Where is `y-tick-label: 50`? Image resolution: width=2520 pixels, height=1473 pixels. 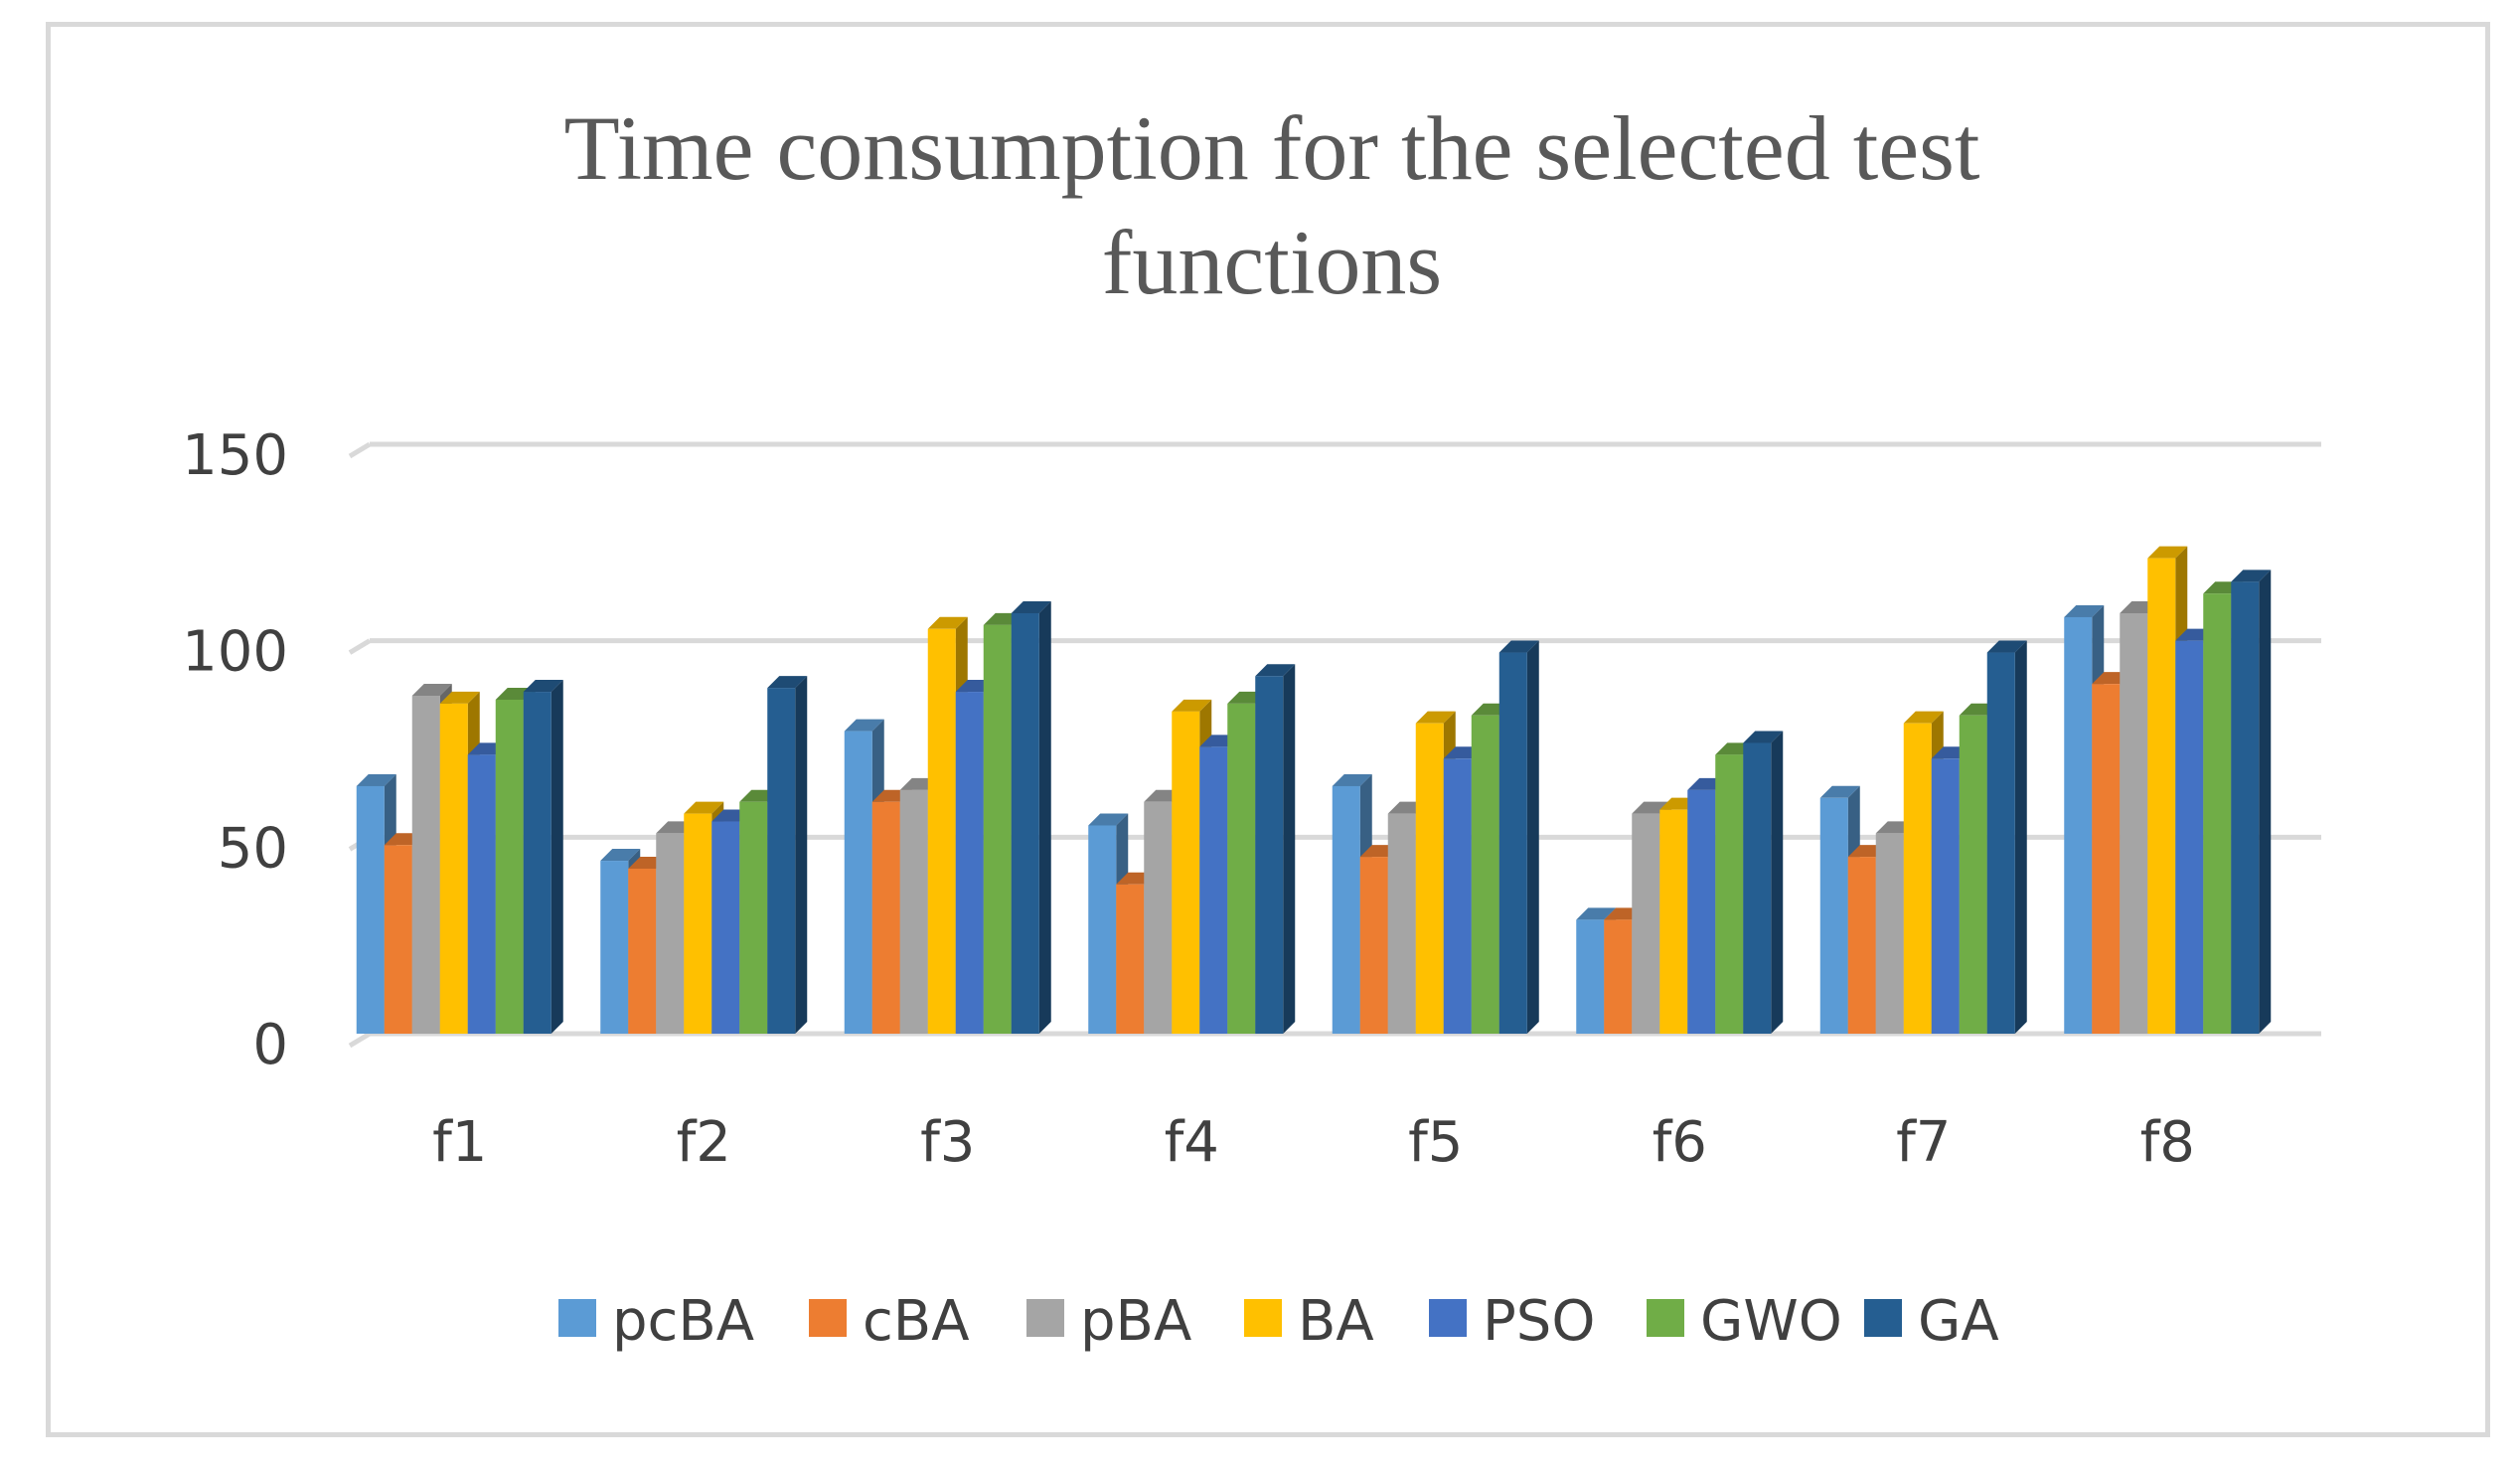 y-tick-label: 50 is located at coordinates (253, 848).